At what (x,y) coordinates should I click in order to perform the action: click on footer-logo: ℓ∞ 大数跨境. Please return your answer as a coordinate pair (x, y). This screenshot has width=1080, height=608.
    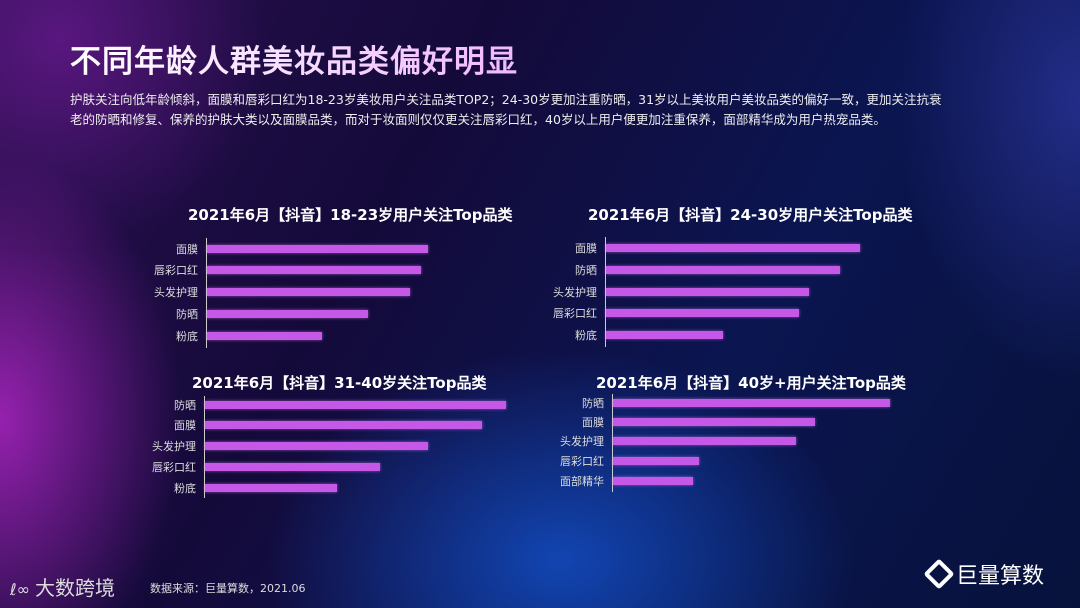
    Looking at the image, I should click on (62, 586).